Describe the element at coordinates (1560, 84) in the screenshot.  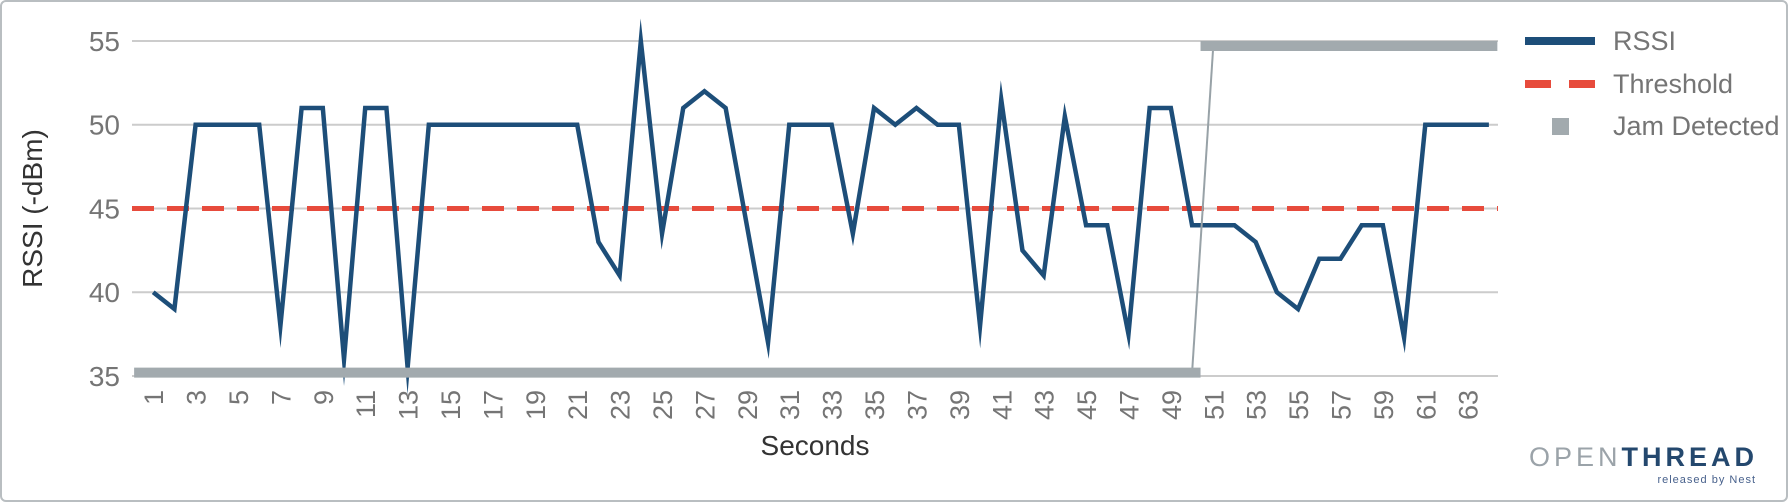
I see `threshold-dash-swatch-icon` at that location.